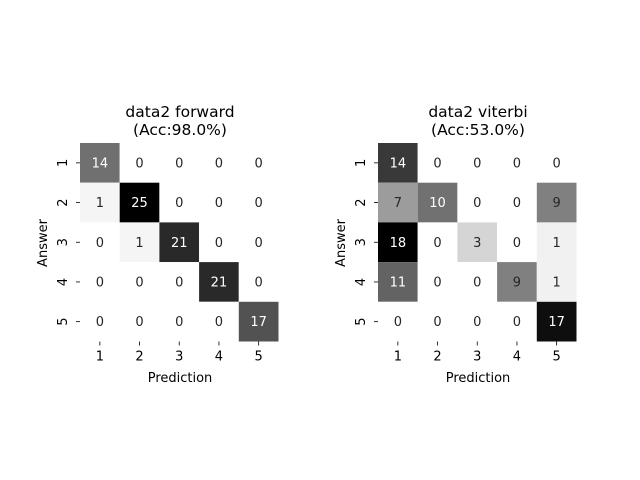 The width and height of the screenshot is (640, 480). I want to click on chart-title-line1: data2 viterbi, so click(477, 112).